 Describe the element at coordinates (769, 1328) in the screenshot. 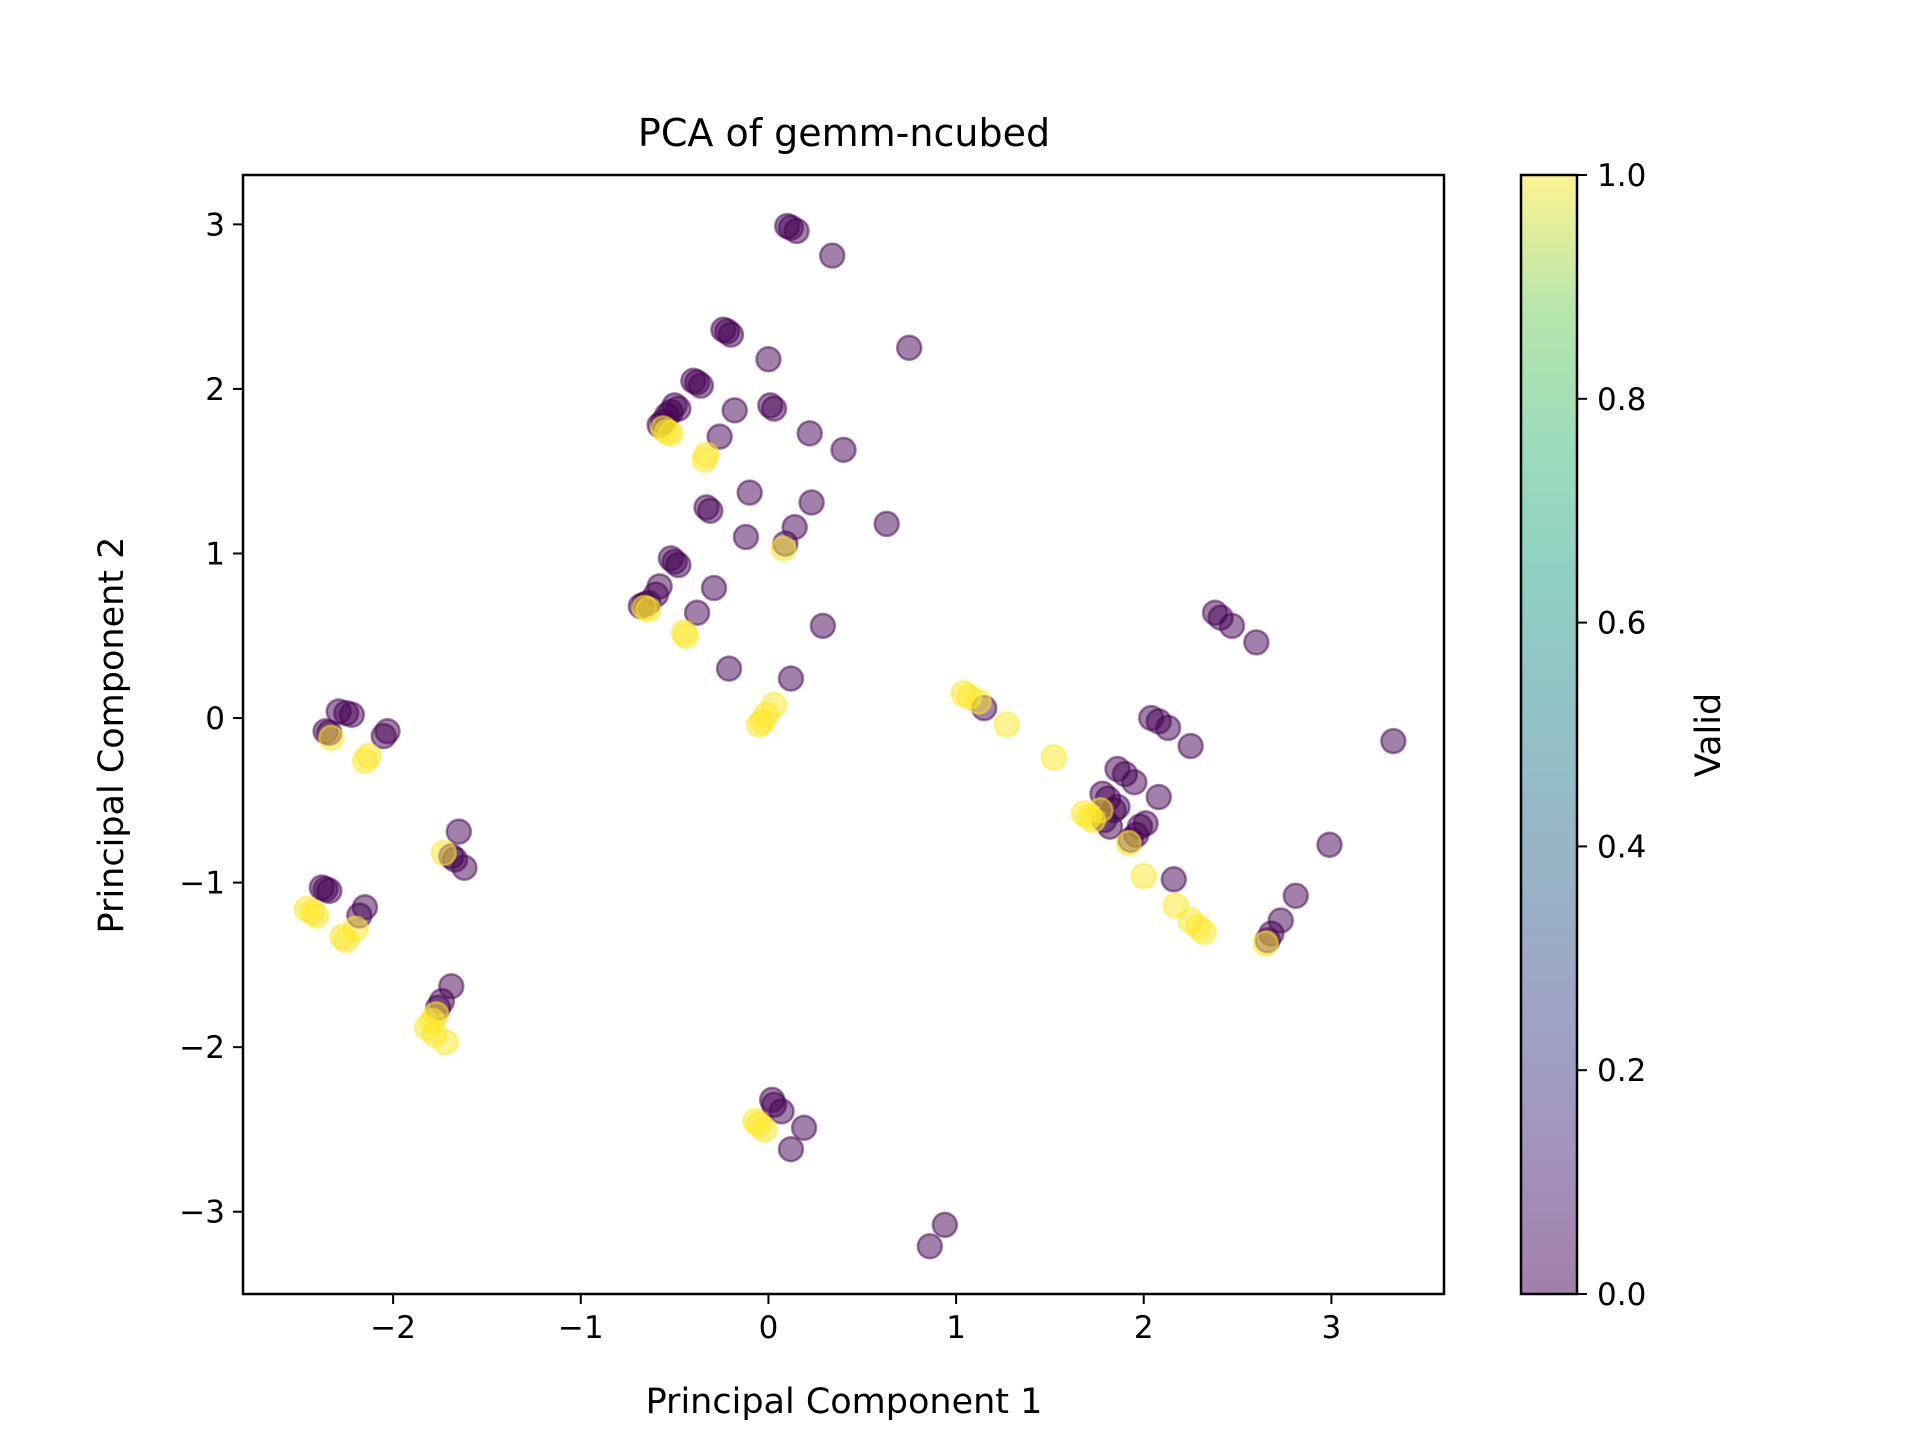

I see `x-tick-label: 0` at that location.